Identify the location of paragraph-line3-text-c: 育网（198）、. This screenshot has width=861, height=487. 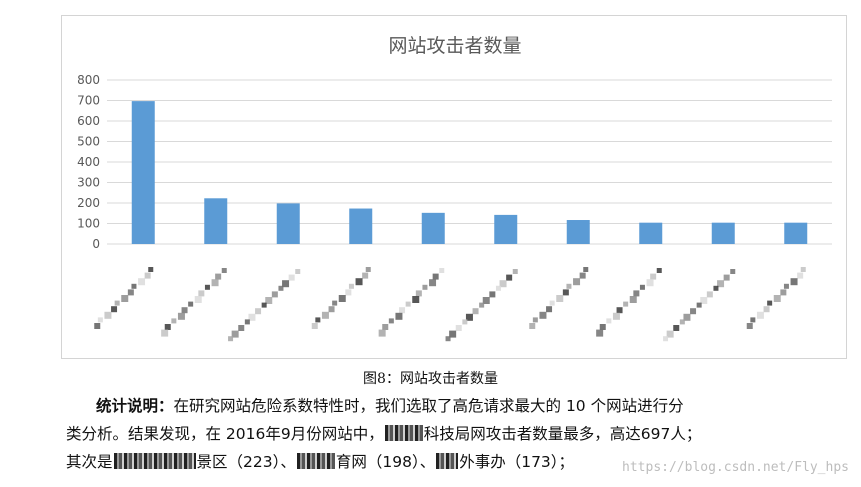
(385, 462).